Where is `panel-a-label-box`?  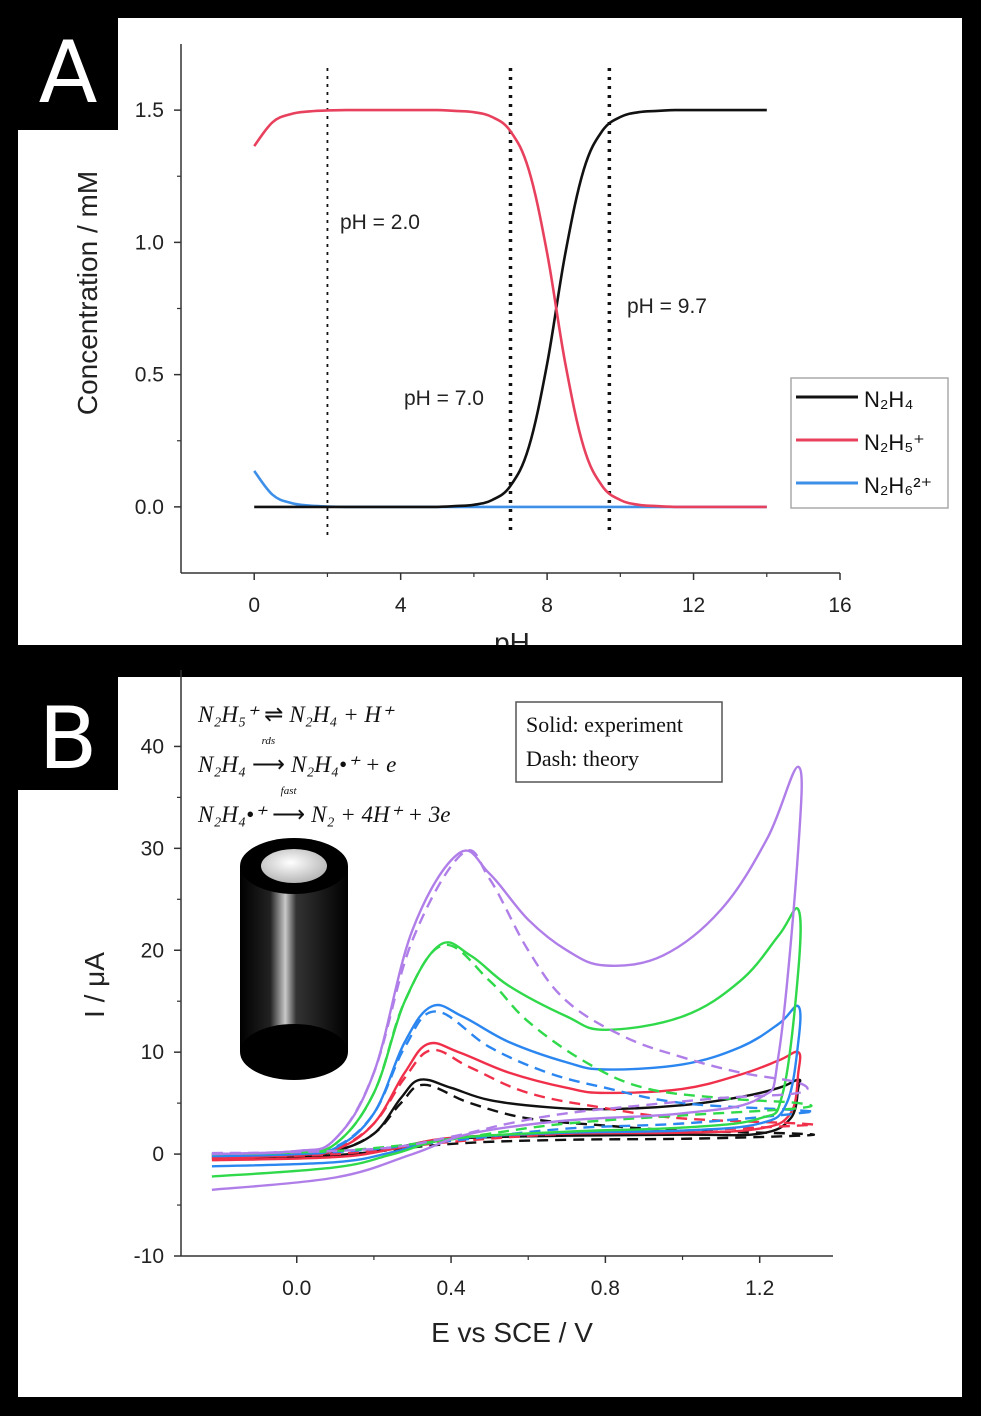 panel-a-label-box is located at coordinates (59, 65).